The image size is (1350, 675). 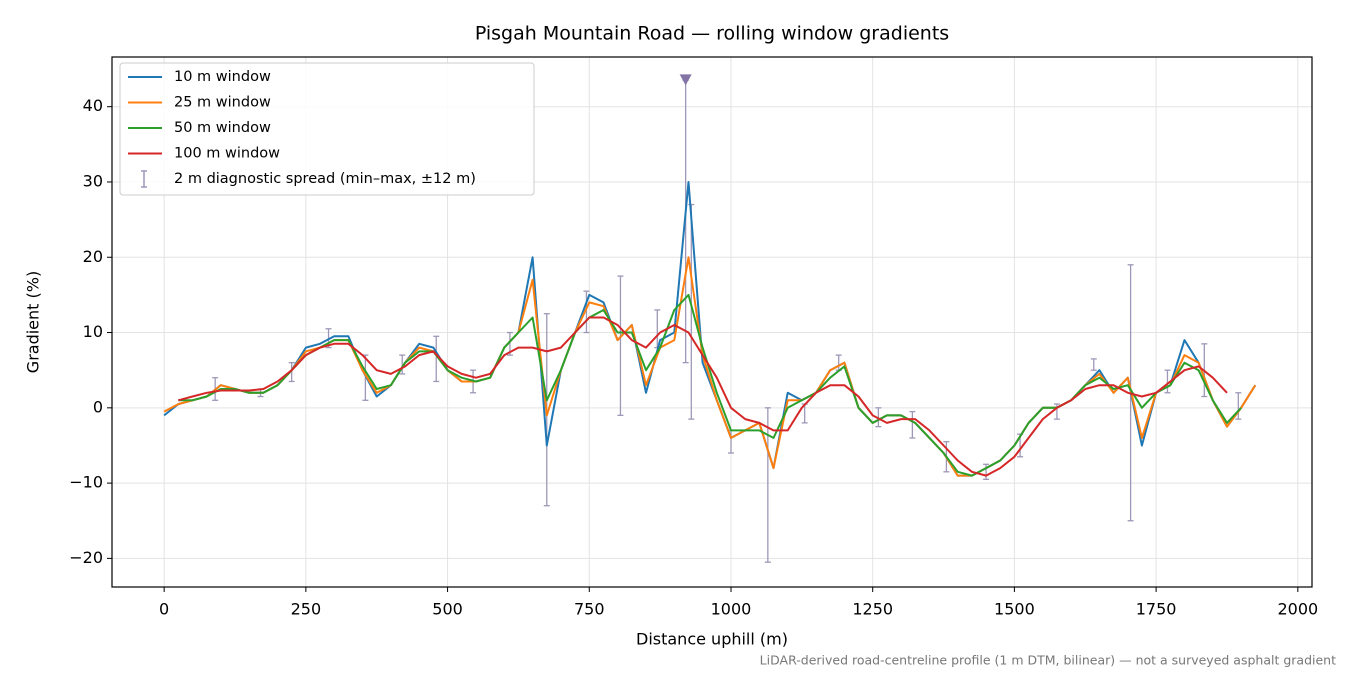 What do you see at coordinates (98, 406) in the screenshot?
I see `y-tick-label: 0` at bounding box center [98, 406].